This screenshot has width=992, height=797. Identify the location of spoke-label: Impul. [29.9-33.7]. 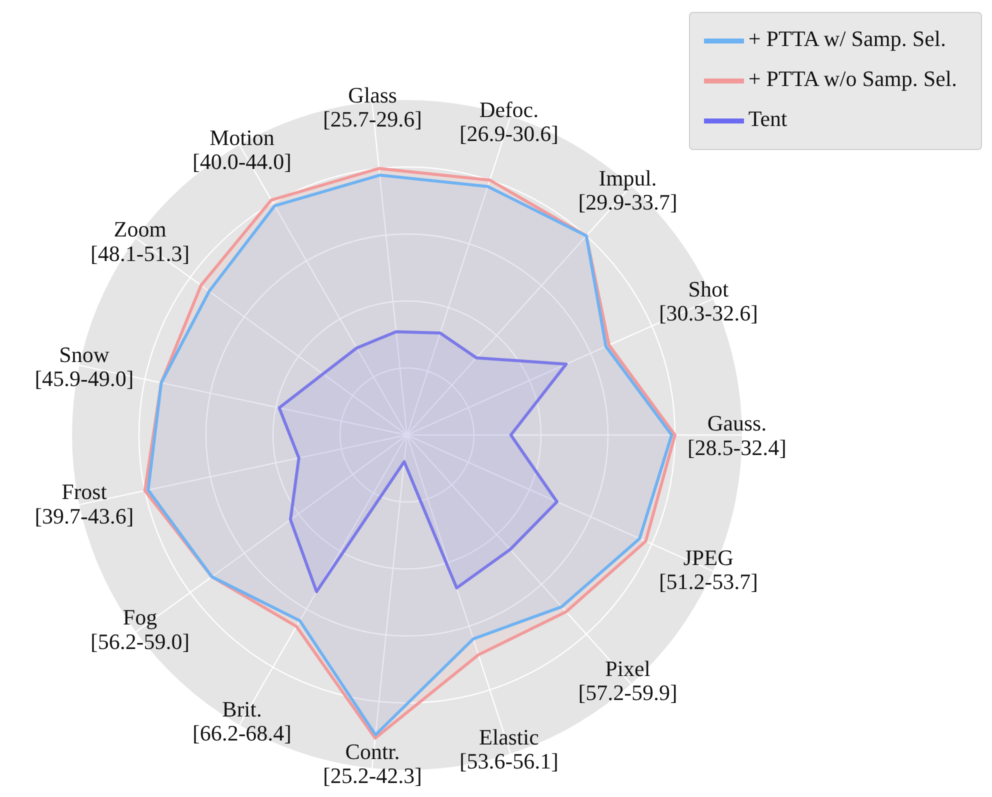
(628, 190).